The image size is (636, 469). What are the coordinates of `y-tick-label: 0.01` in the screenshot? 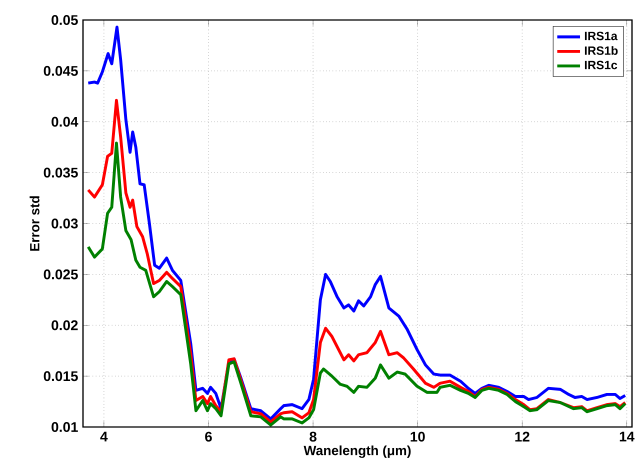 It's located at (65, 427).